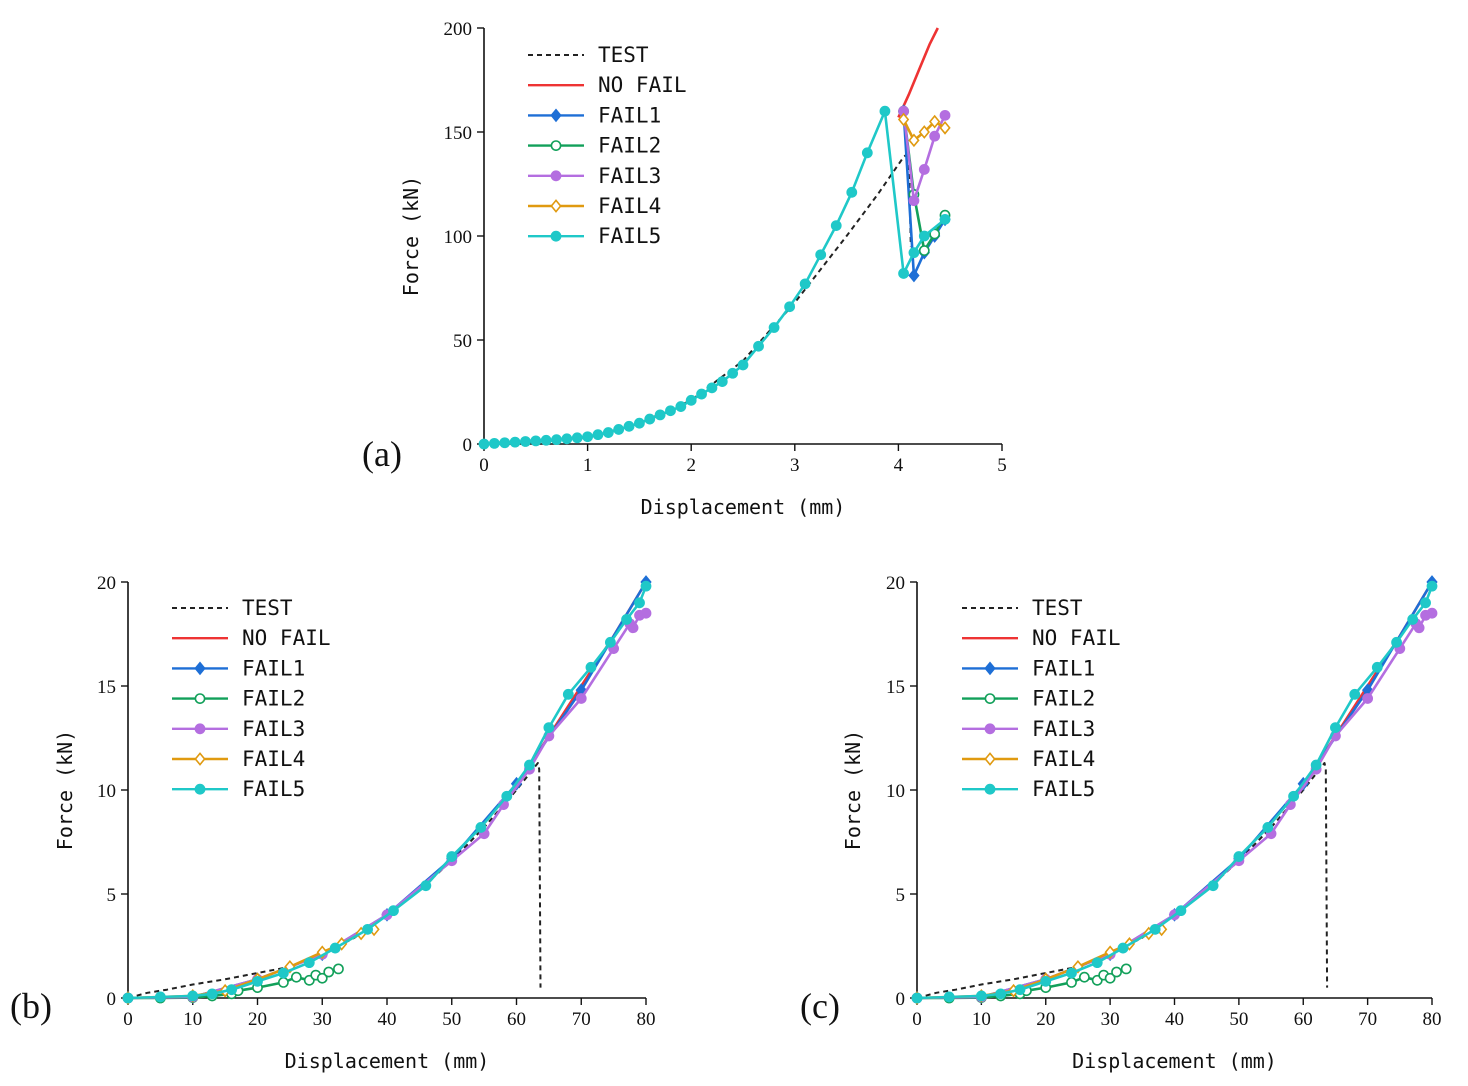  I want to click on x-tick-label: 70, so click(1367, 1019).